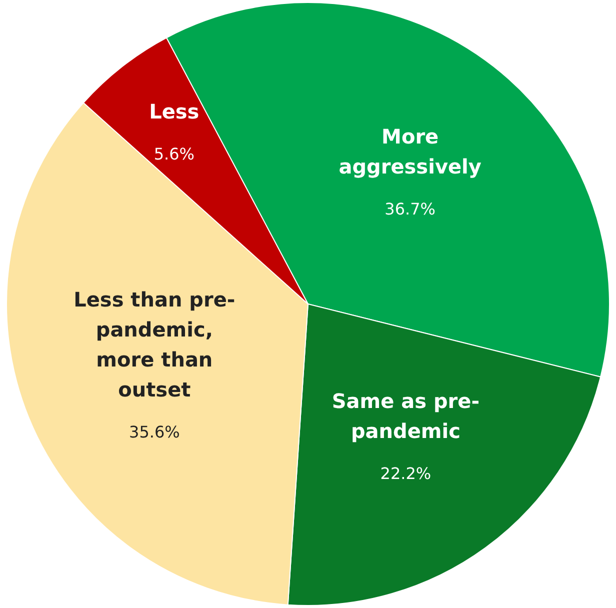  What do you see at coordinates (174, 154) in the screenshot?
I see `data-label: 5.6%` at bounding box center [174, 154].